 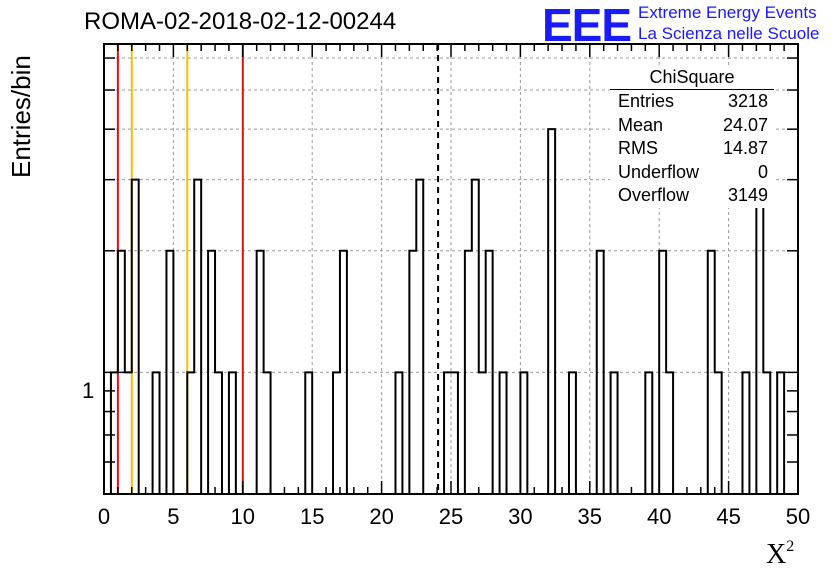 What do you see at coordinates (747, 195) in the screenshot?
I see `stats-value: 3149` at bounding box center [747, 195].